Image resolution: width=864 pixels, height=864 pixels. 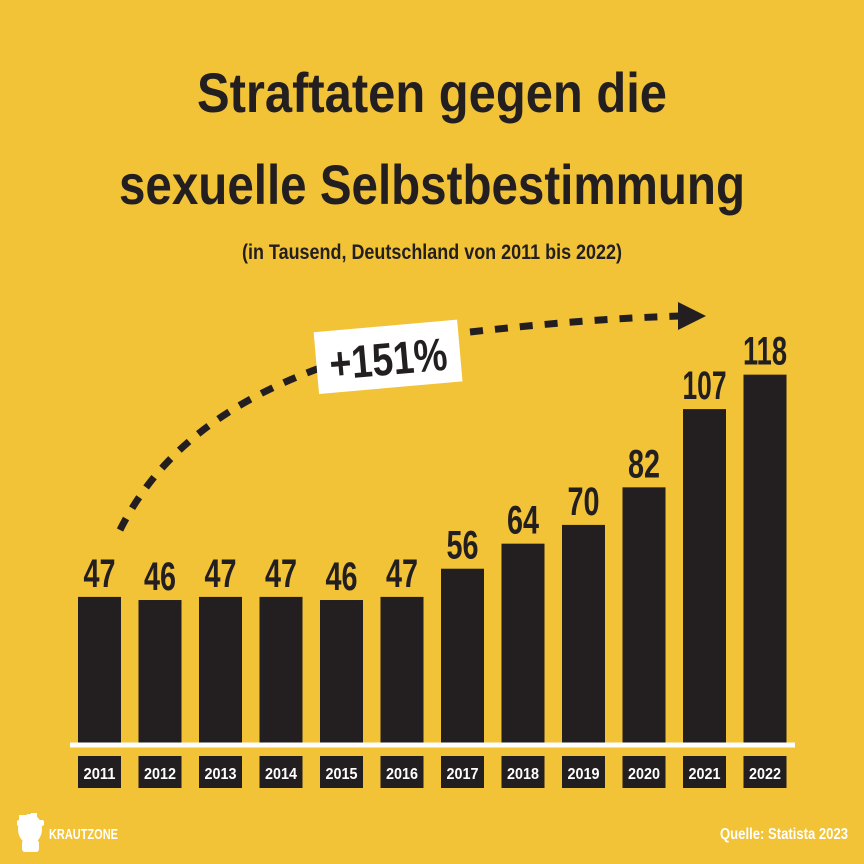 I want to click on growth-annotation-label: +151%, so click(x=388, y=359).